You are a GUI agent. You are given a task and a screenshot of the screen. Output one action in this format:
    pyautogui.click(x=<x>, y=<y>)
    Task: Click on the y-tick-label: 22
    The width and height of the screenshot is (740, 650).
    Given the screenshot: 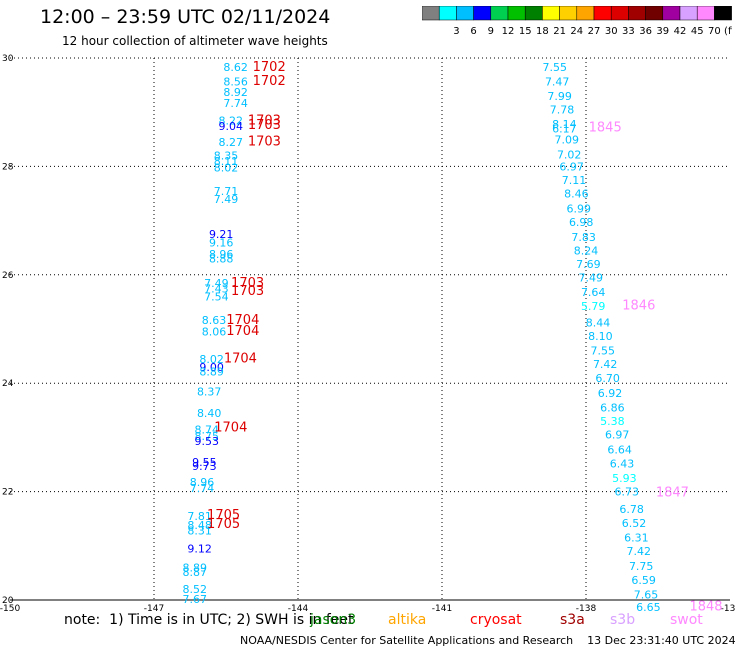 What is the action you would take?
    pyautogui.click(x=7, y=493)
    